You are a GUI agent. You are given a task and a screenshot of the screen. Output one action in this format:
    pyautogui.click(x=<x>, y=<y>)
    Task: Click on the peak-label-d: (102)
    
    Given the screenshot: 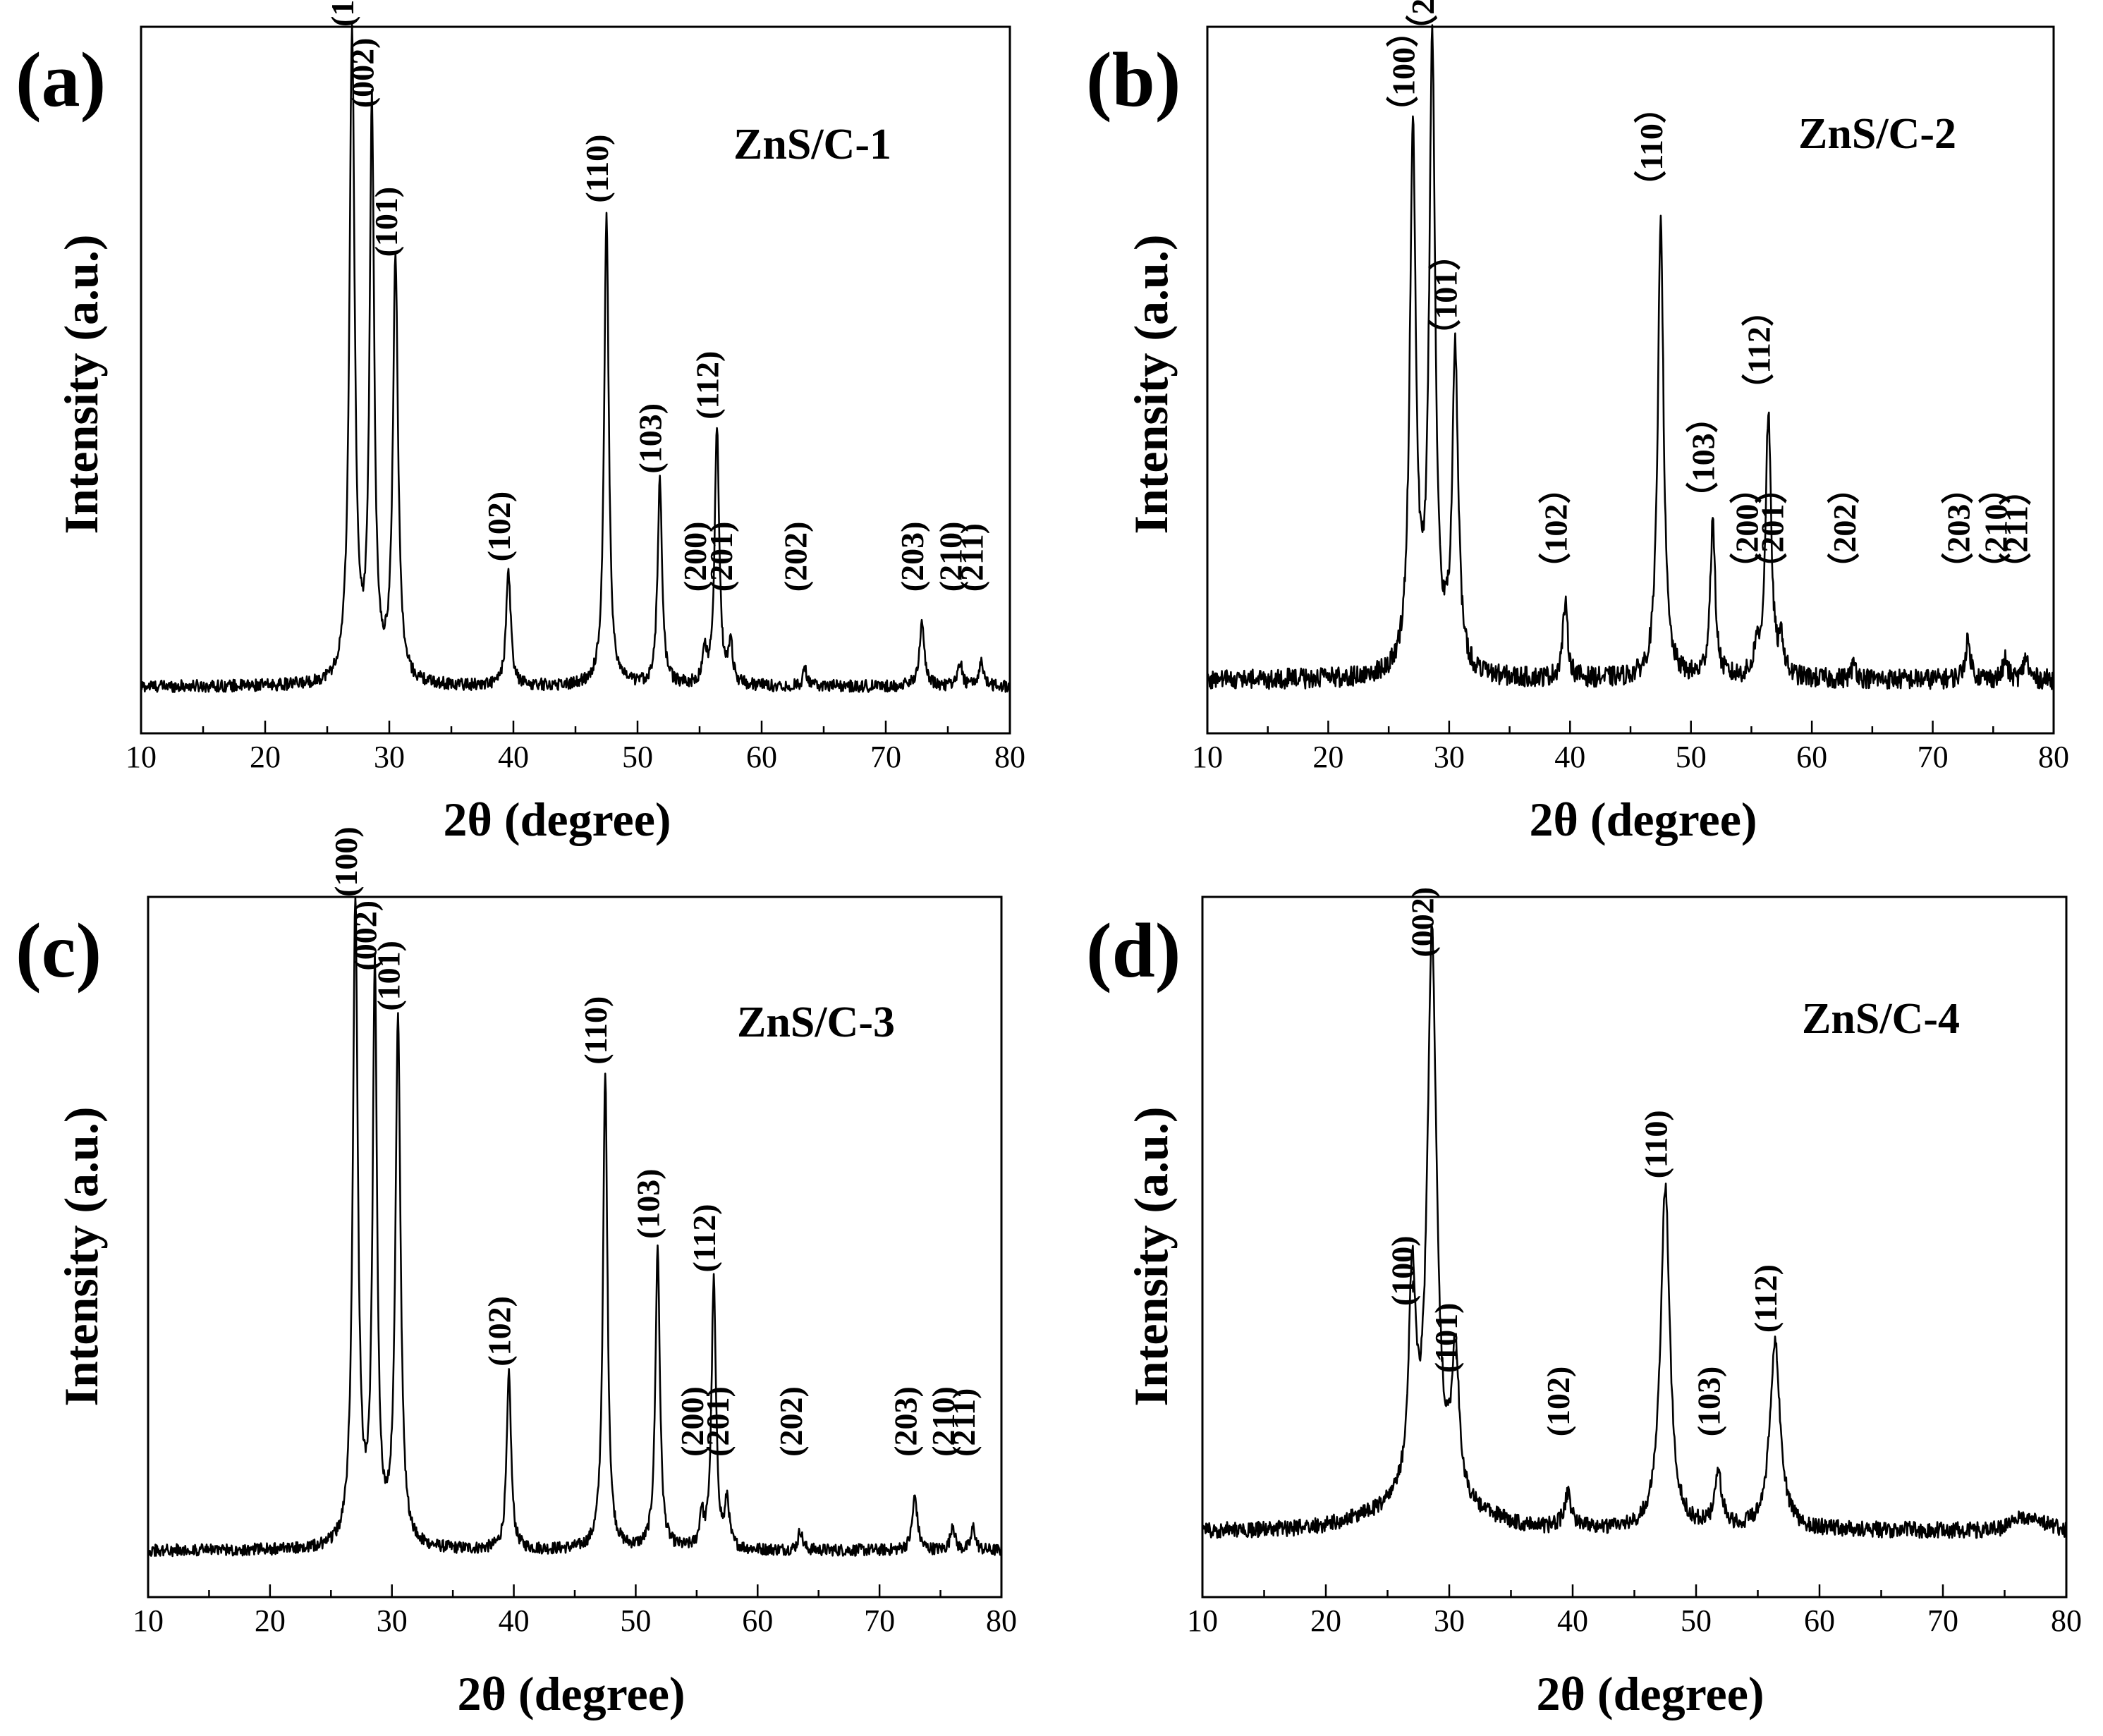 What is the action you would take?
    pyautogui.click(x=1558, y=1402)
    